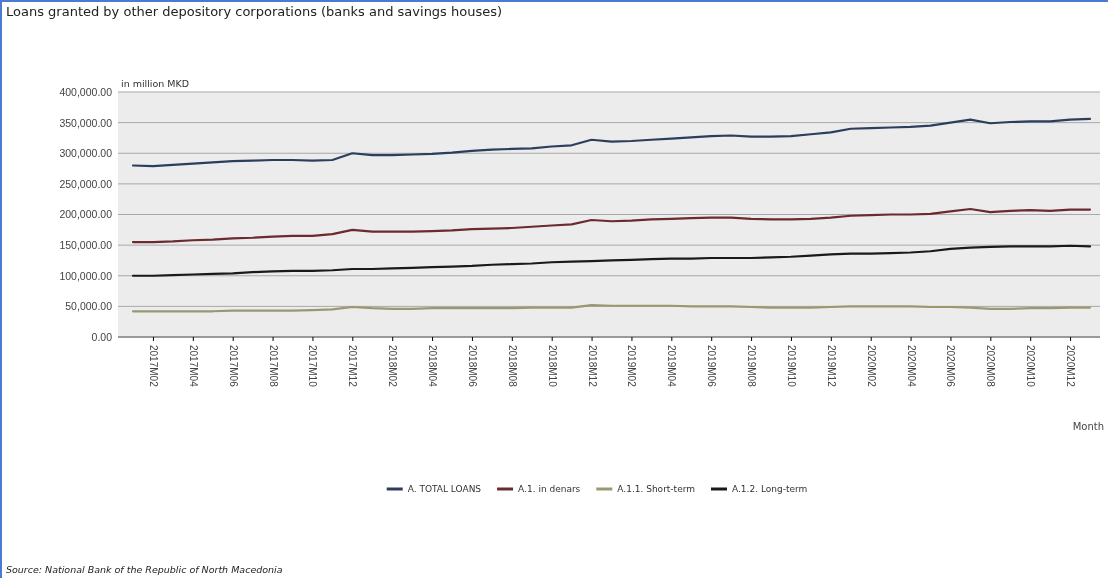 The image size is (1110, 580). What do you see at coordinates (632, 366) in the screenshot?
I see `x-tick-label: 2019M02` at bounding box center [632, 366].